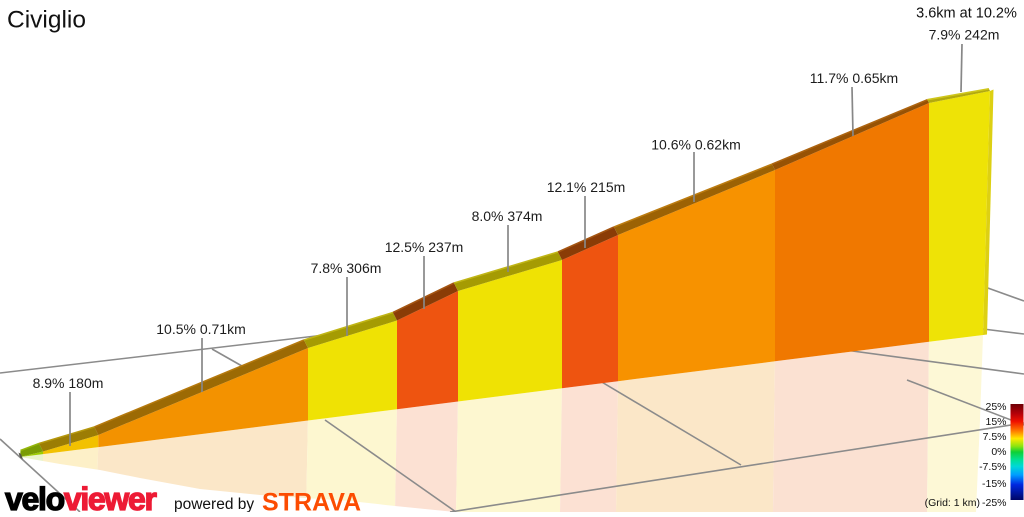 This screenshot has width=1024, height=517. I want to click on svg-text: 11.7% 0.65km, so click(854, 78).